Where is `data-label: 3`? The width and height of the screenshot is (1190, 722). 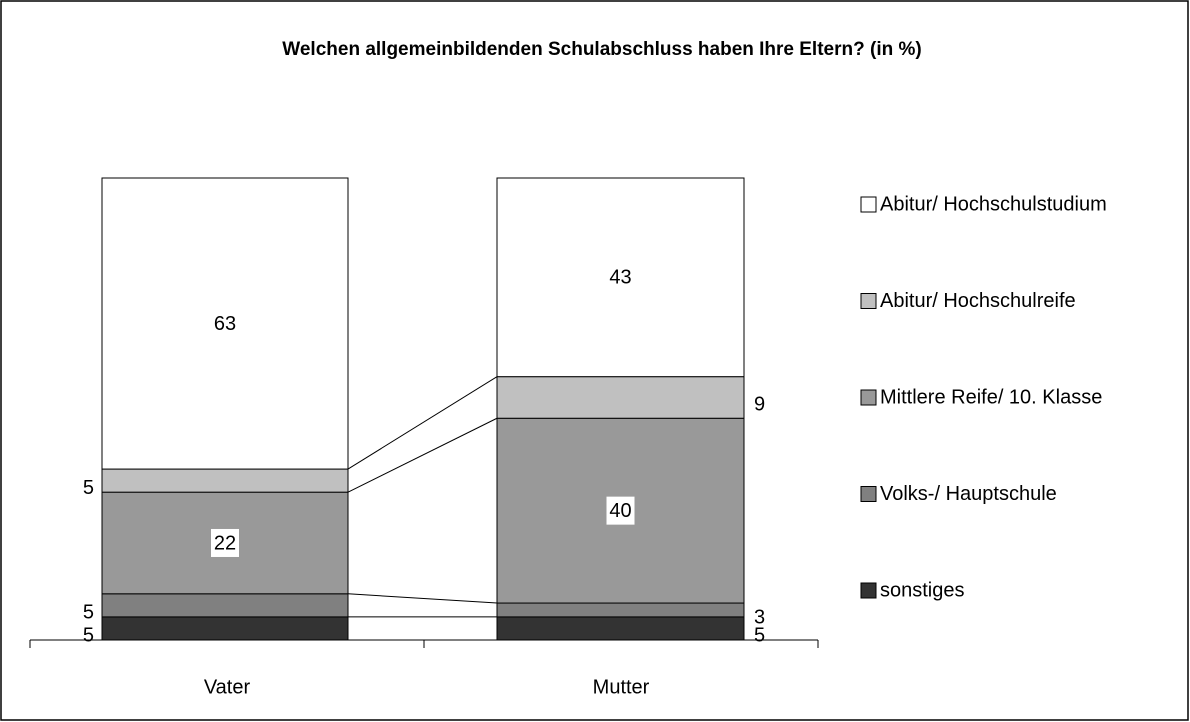 data-label: 3 is located at coordinates (759, 617).